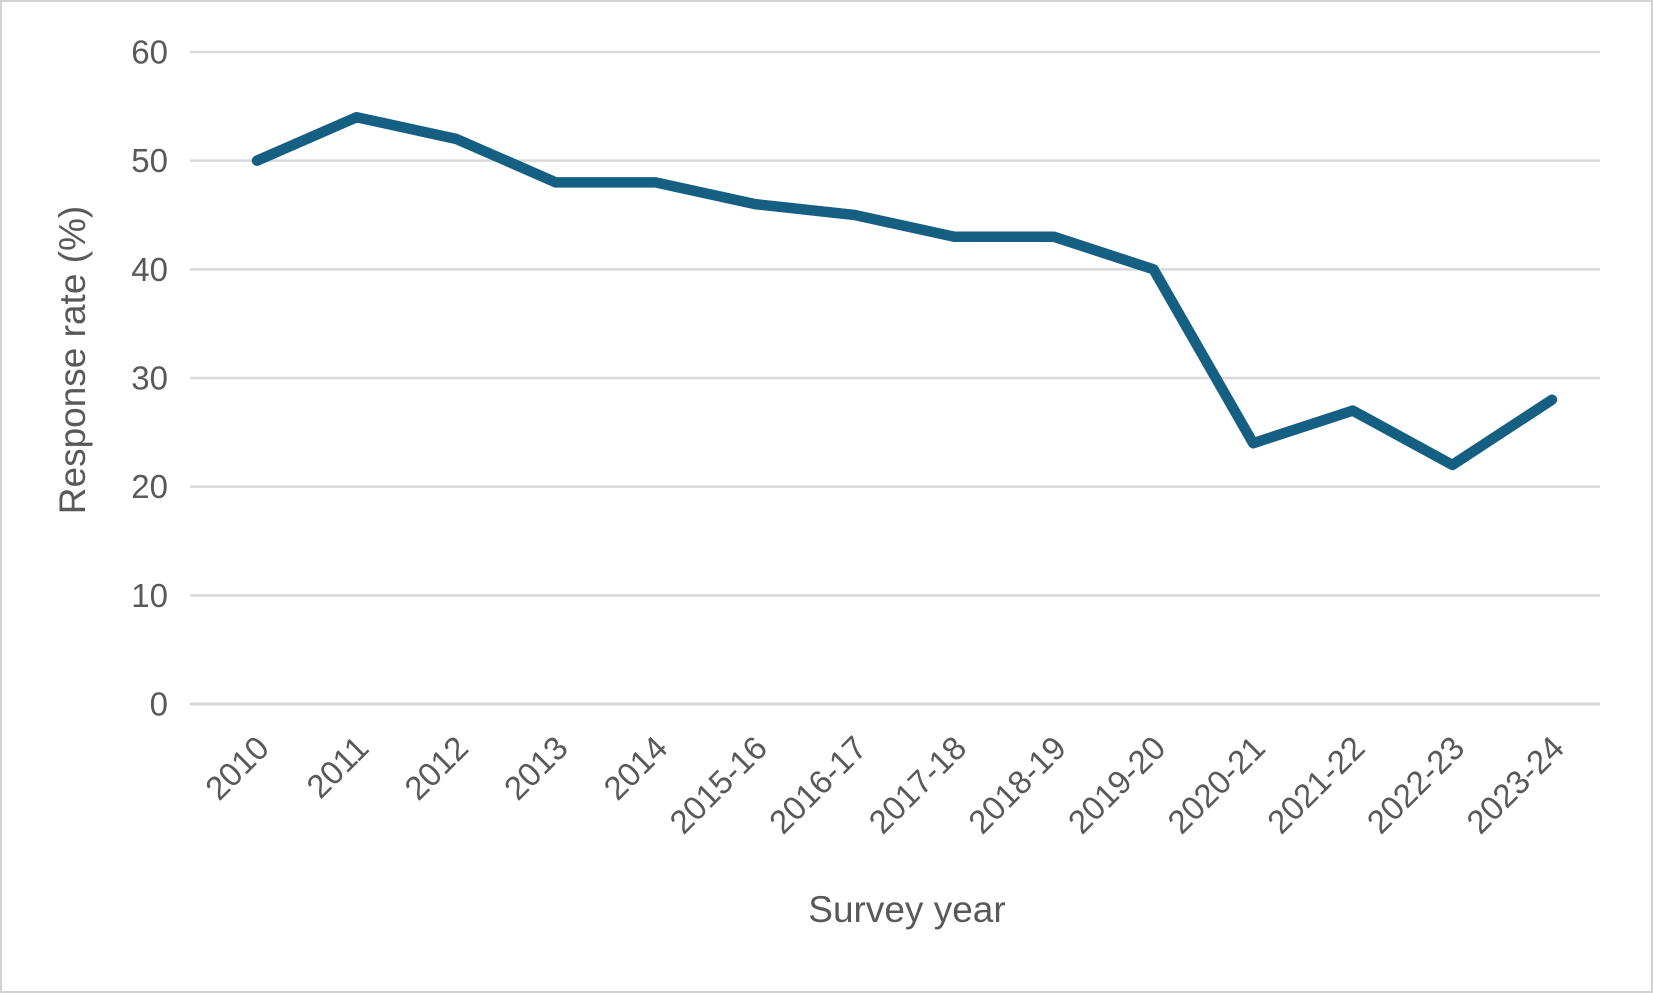  What do you see at coordinates (237, 768) in the screenshot?
I see `x-tick-label: 2010` at bounding box center [237, 768].